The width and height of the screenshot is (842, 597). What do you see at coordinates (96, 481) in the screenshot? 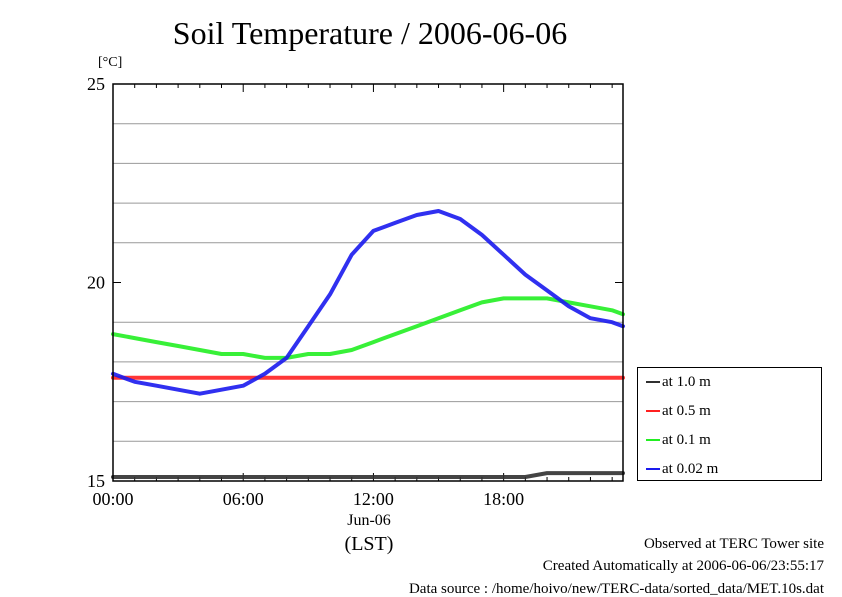
I see `y-tick-label-0: 15` at bounding box center [96, 481].